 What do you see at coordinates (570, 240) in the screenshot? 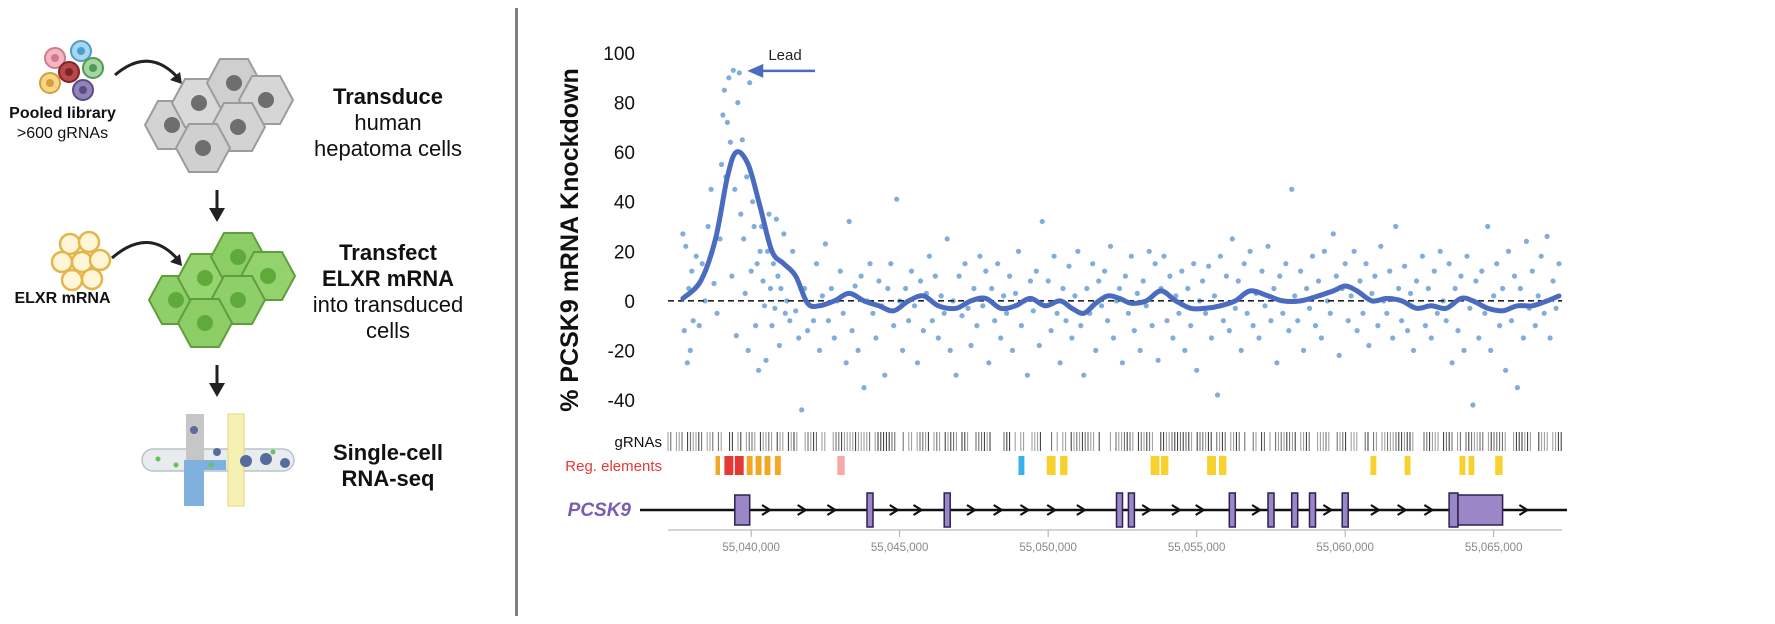
I see `y-axis-label: % PCSK9 mRNA Knockdown` at bounding box center [570, 240].